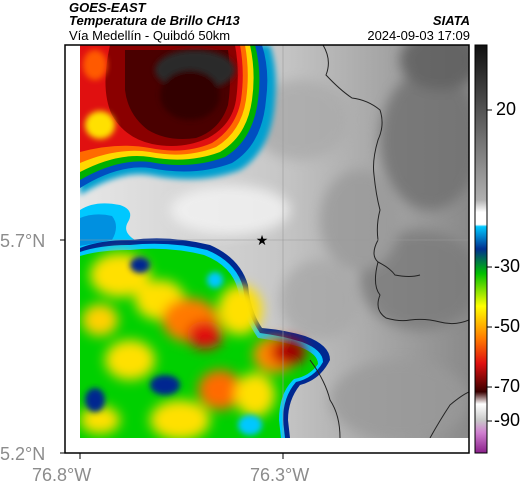  Describe the element at coordinates (178, 120) in the screenshot. I see `storm-cell-north` at that location.